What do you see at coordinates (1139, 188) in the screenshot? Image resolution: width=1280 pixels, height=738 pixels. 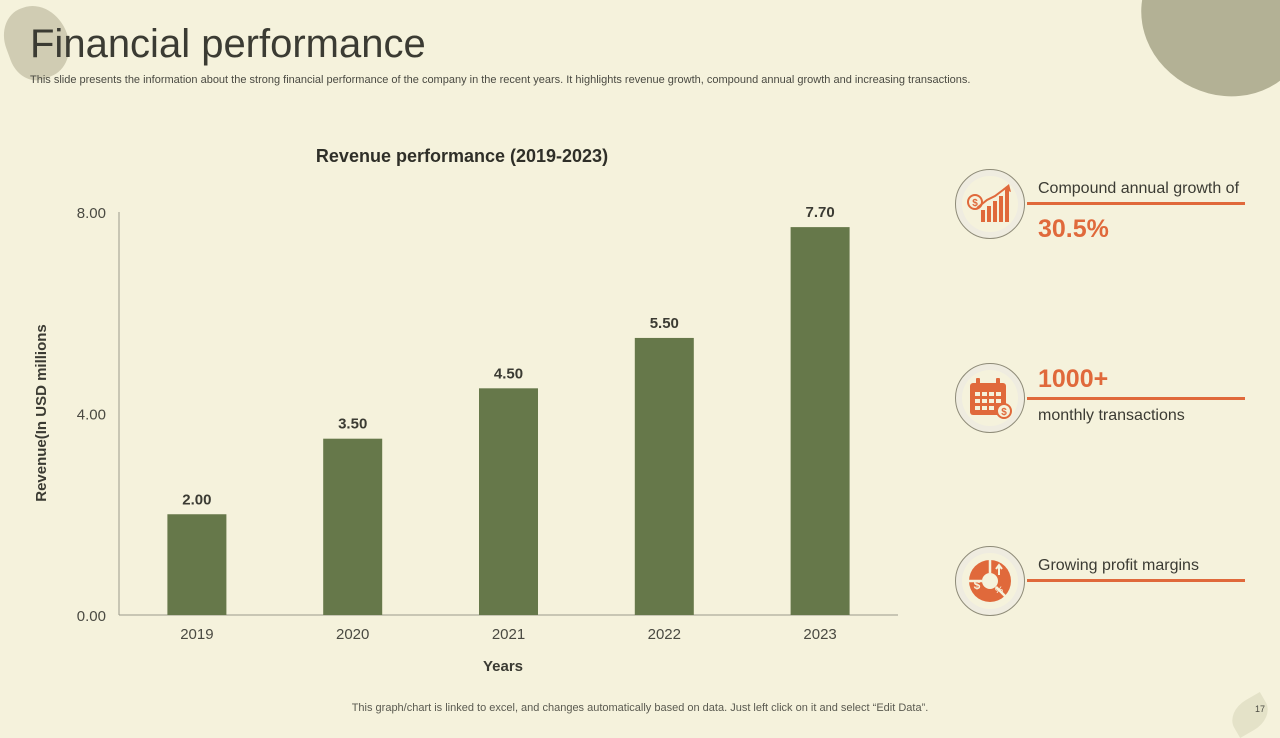 I see `kpi-cagr-label: Compound annual growth of` at bounding box center [1139, 188].